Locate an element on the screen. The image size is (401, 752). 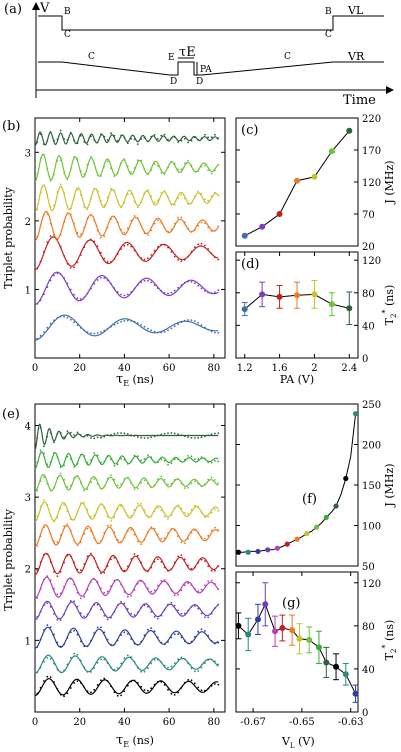
t2-symbol-d: T is located at coordinates (389, 321).